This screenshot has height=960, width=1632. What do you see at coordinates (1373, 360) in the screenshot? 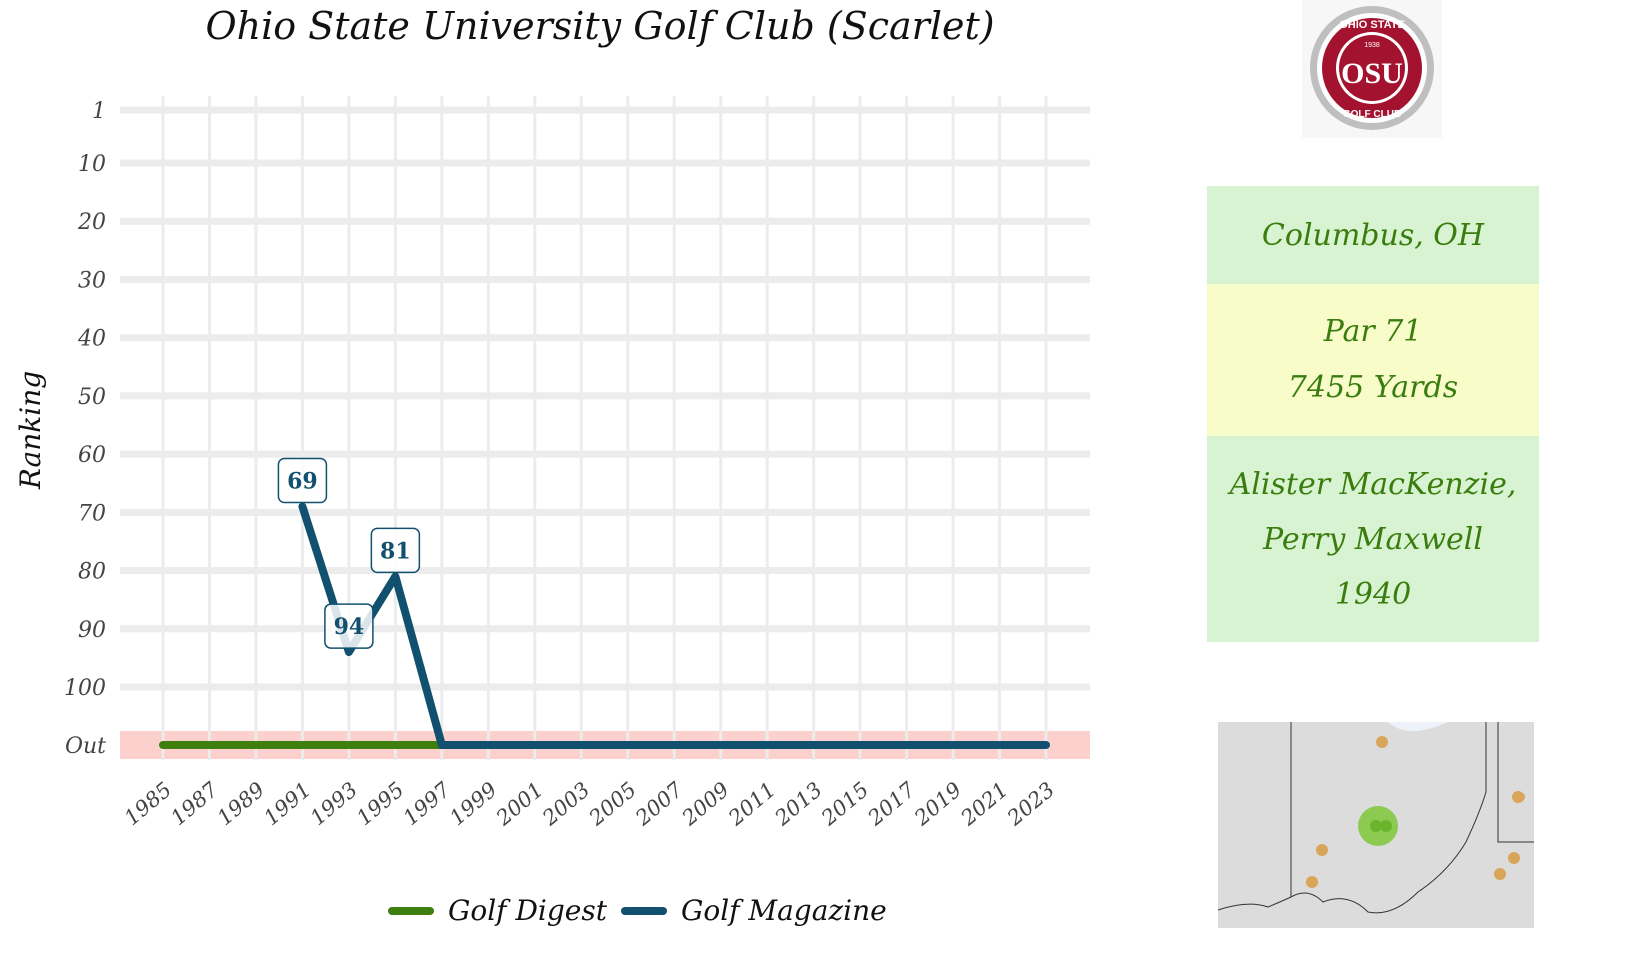
I see `course-stats-box: Par 71 7455 Yards` at bounding box center [1373, 360].